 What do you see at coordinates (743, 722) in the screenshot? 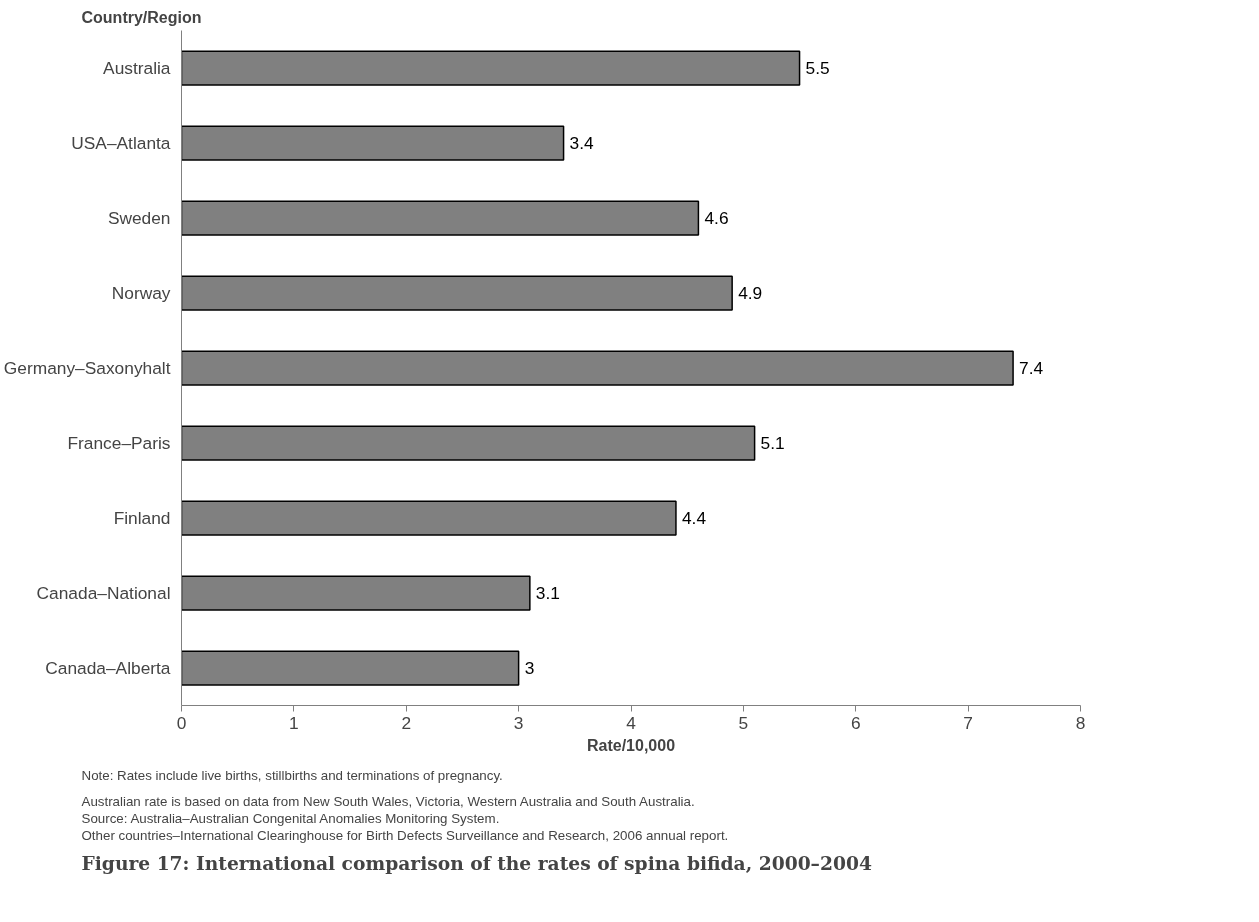
I see `x-tick-label: 5` at bounding box center [743, 722].